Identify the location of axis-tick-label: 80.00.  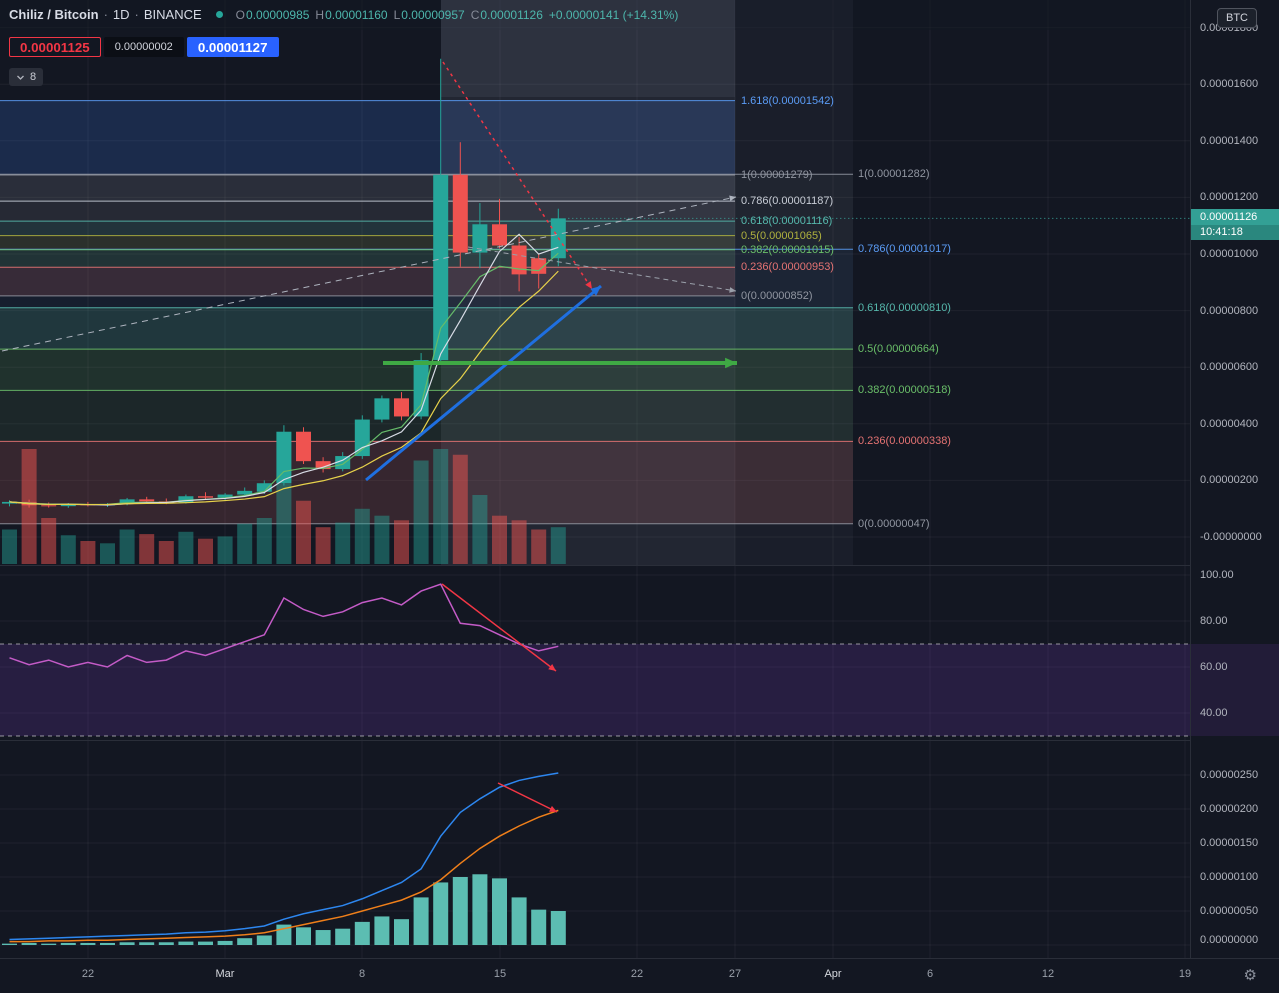
(1214, 621).